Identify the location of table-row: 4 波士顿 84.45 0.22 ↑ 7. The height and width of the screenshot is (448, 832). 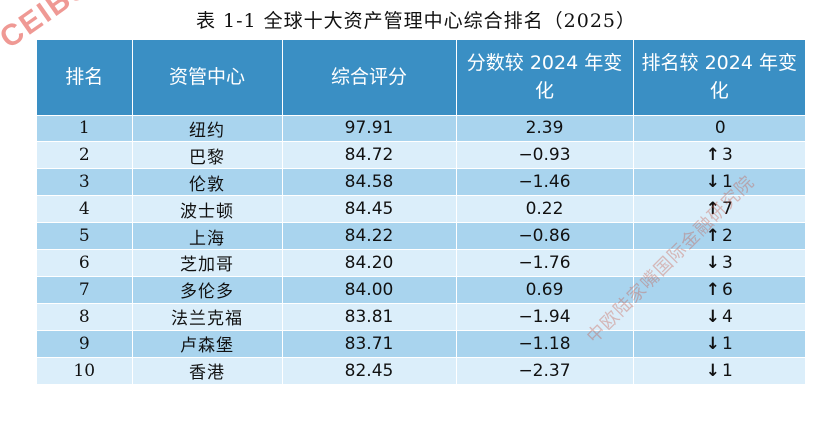
(421, 209).